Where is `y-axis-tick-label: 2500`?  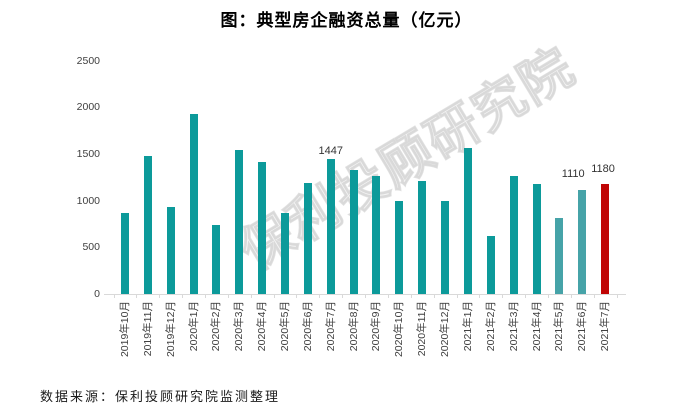 y-axis-tick-label: 2500 is located at coordinates (88, 60).